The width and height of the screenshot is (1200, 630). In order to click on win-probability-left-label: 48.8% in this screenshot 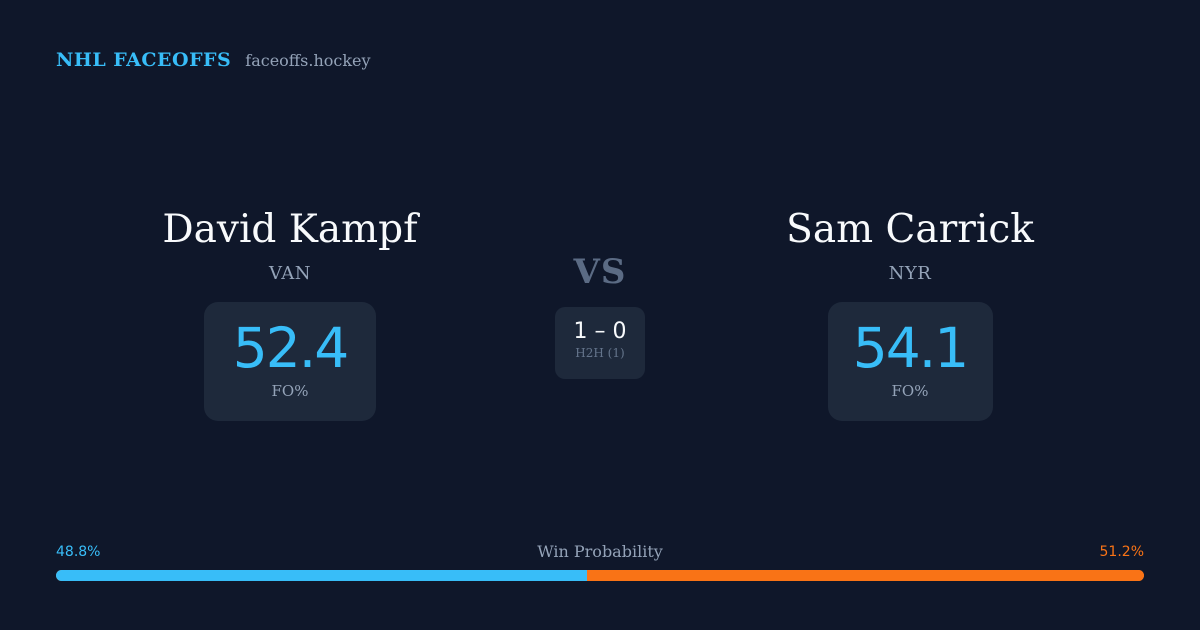, I will do `click(78, 552)`.